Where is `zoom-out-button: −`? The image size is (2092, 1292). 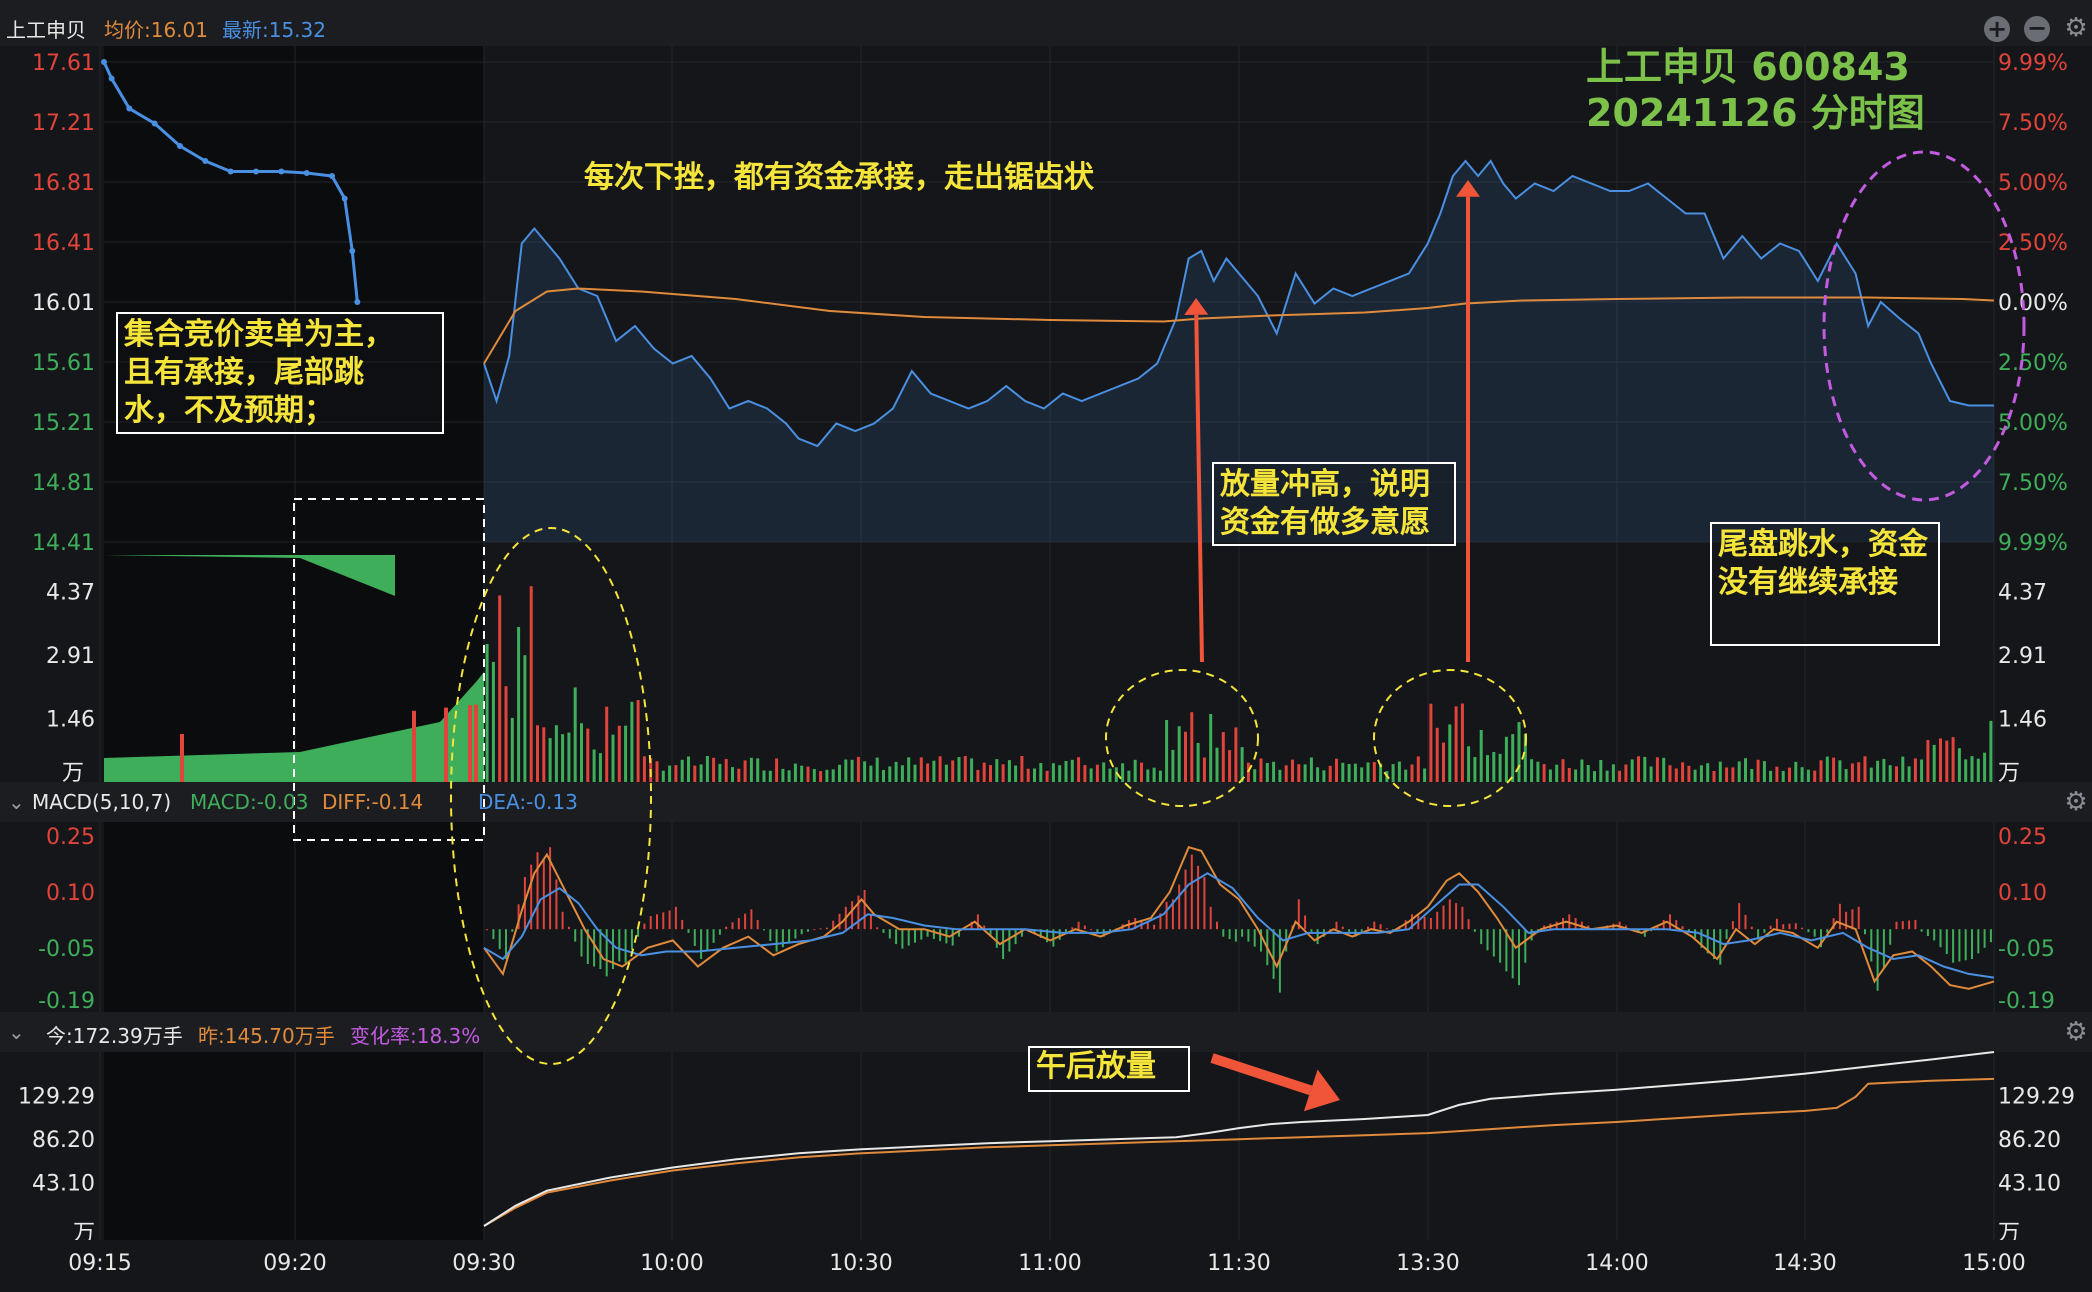
zoom-out-button: − is located at coordinates (2037, 29).